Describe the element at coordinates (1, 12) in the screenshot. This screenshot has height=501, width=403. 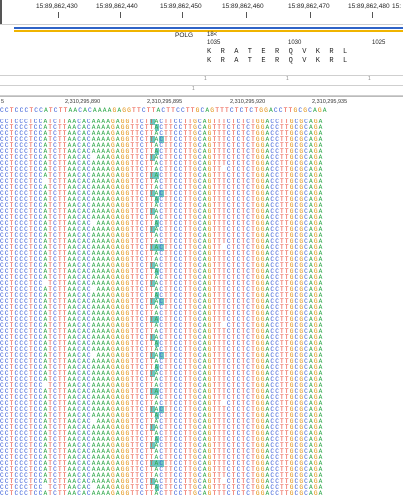
I see `left-edge-bar` at that location.